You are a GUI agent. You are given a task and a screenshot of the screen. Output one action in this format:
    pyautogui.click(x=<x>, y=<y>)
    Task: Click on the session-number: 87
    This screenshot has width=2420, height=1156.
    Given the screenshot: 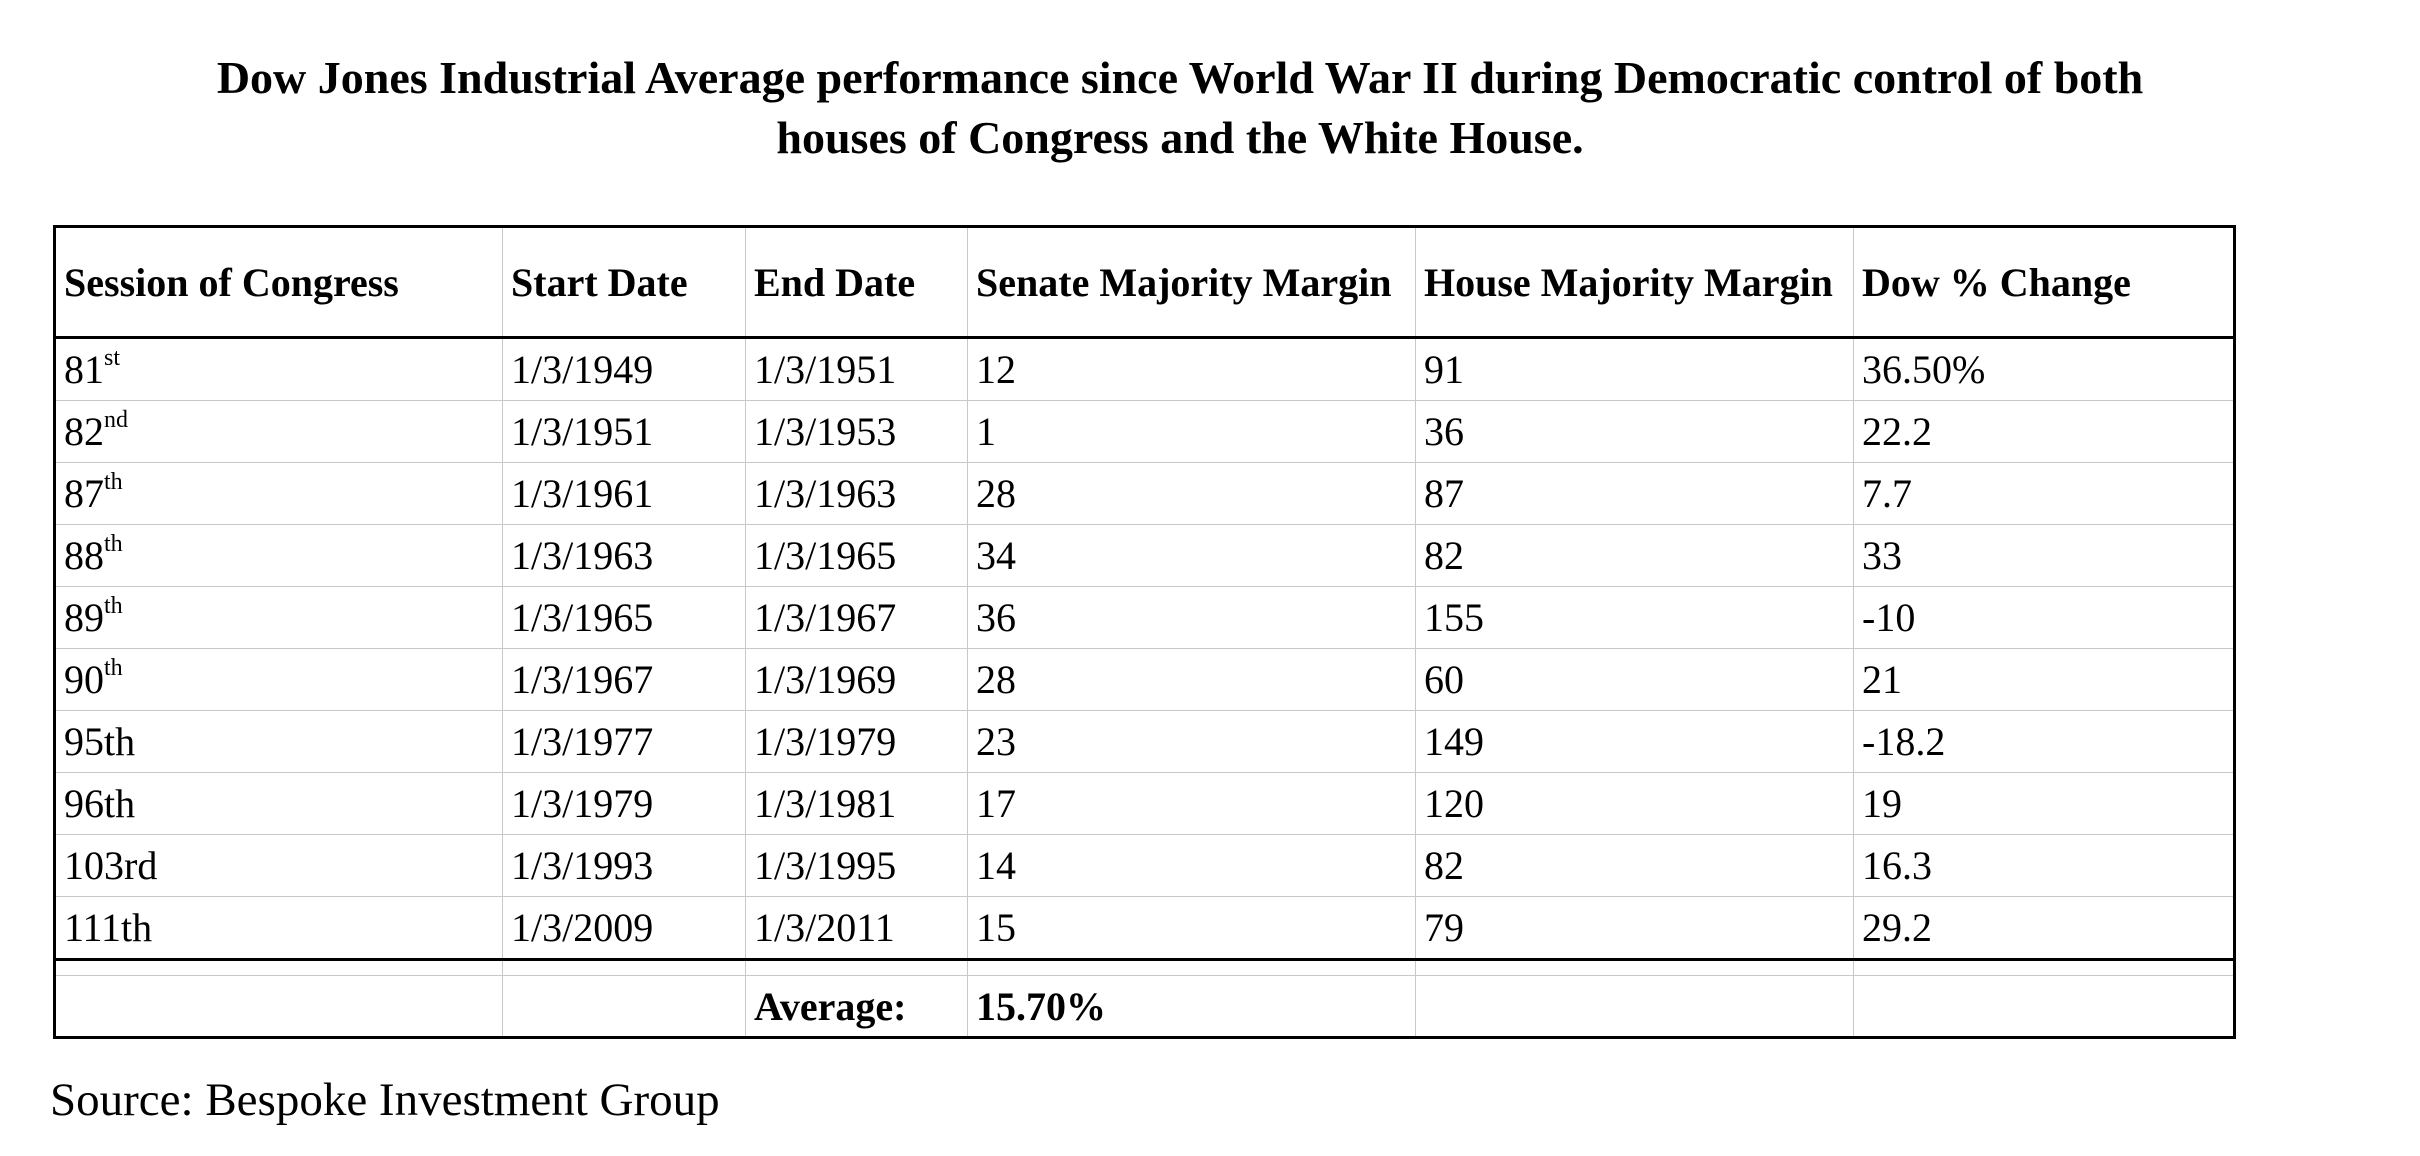 What is the action you would take?
    pyautogui.click(x=84, y=493)
    